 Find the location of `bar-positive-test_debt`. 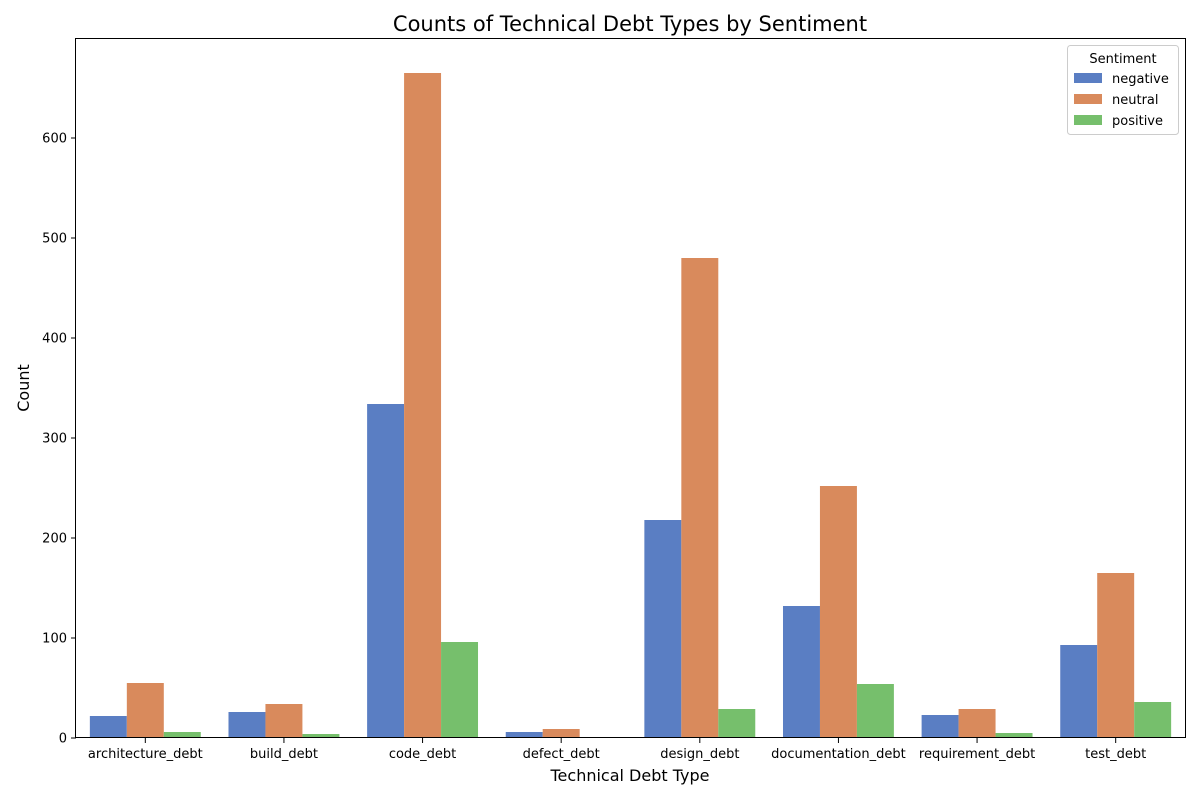

bar-positive-test_debt is located at coordinates (1153, 720).